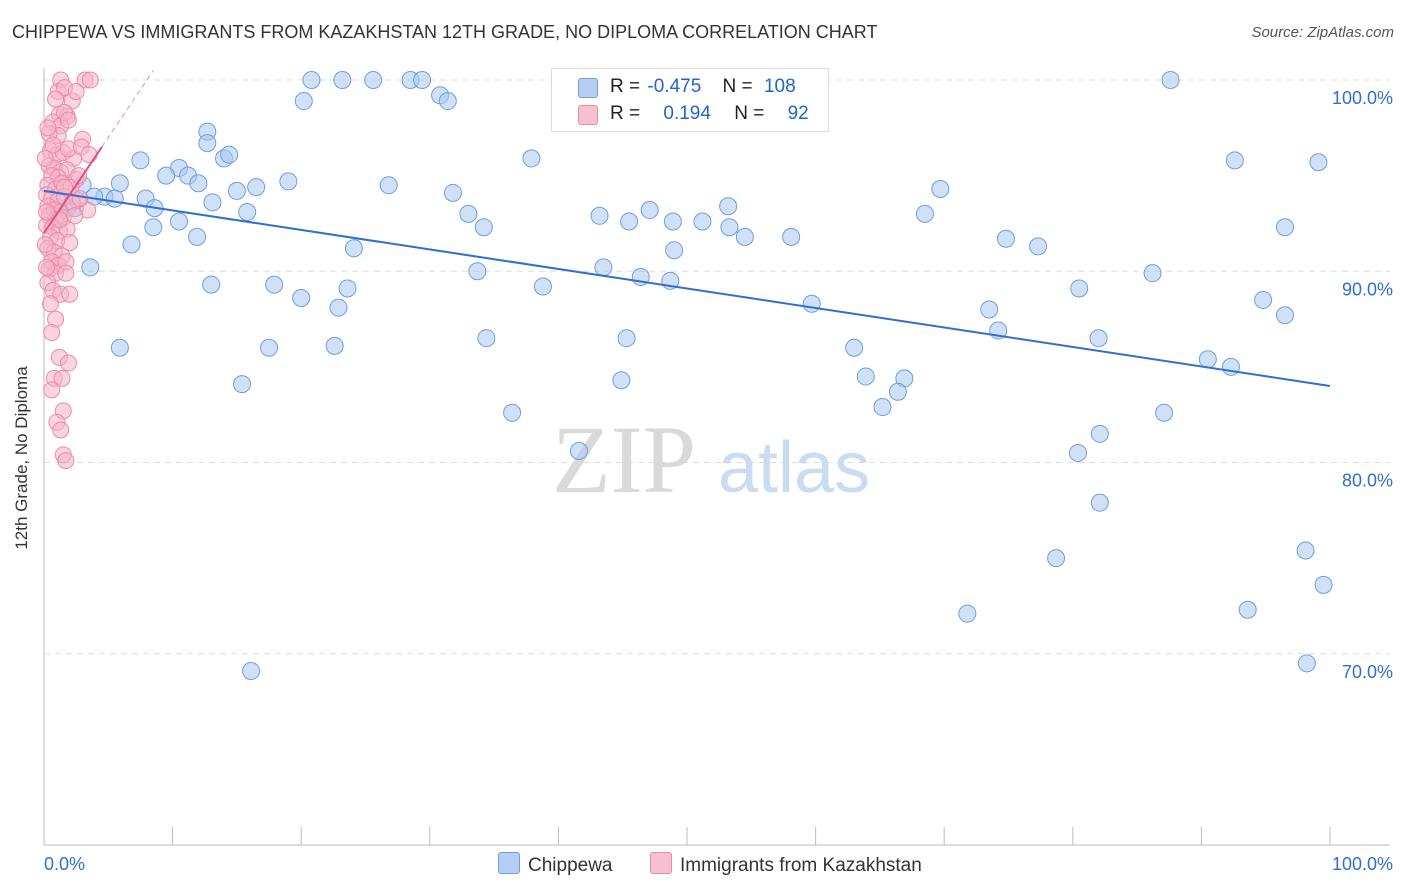  I want to click on bottom-legend-chippewa: Chippewa, so click(555, 864).